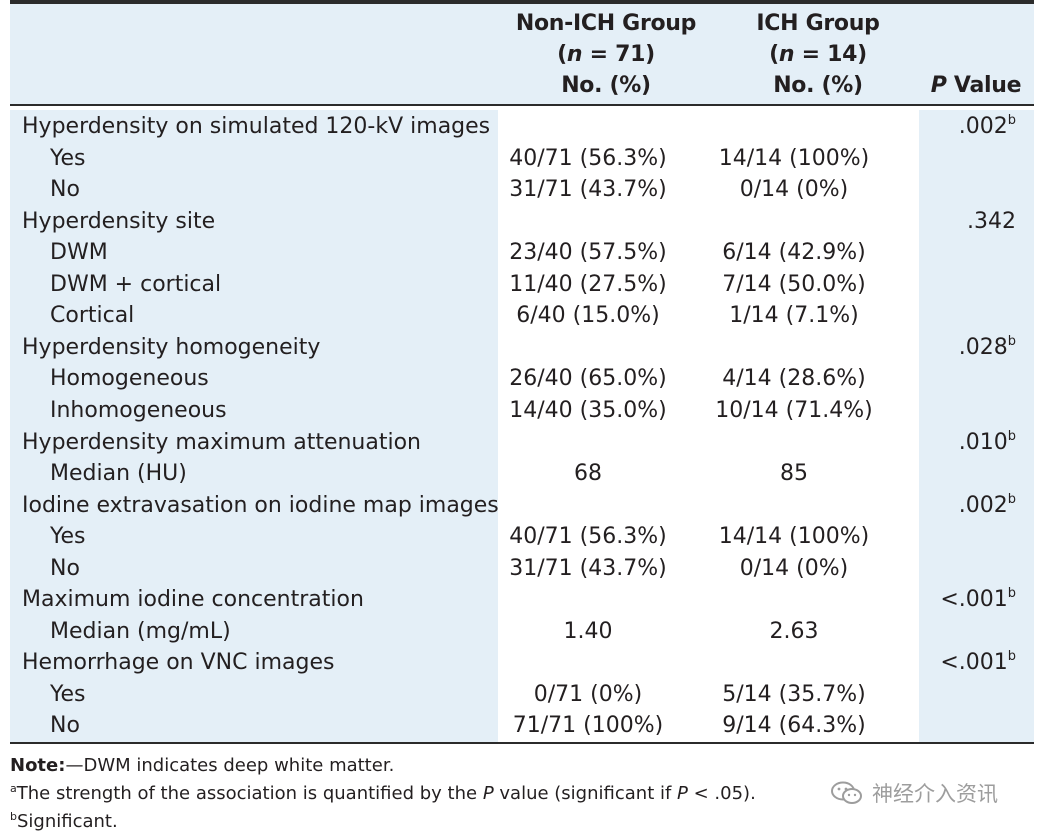 The image size is (1046, 840). What do you see at coordinates (794, 726) in the screenshot?
I see `cell-ich: 9/14 (64.3%)` at bounding box center [794, 726].